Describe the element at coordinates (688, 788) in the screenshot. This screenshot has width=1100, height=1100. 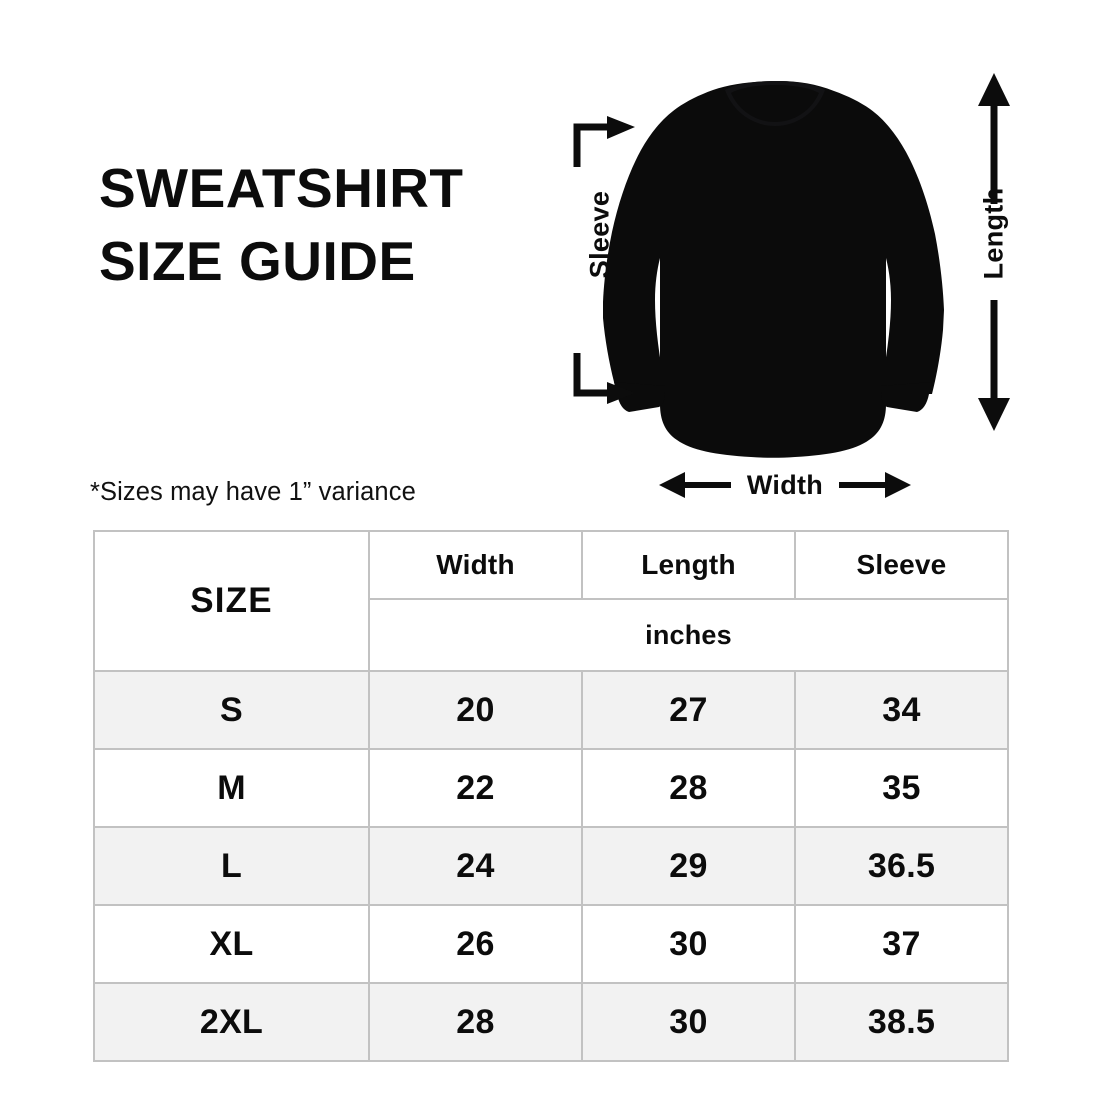
I see `cell-length: 28` at that location.